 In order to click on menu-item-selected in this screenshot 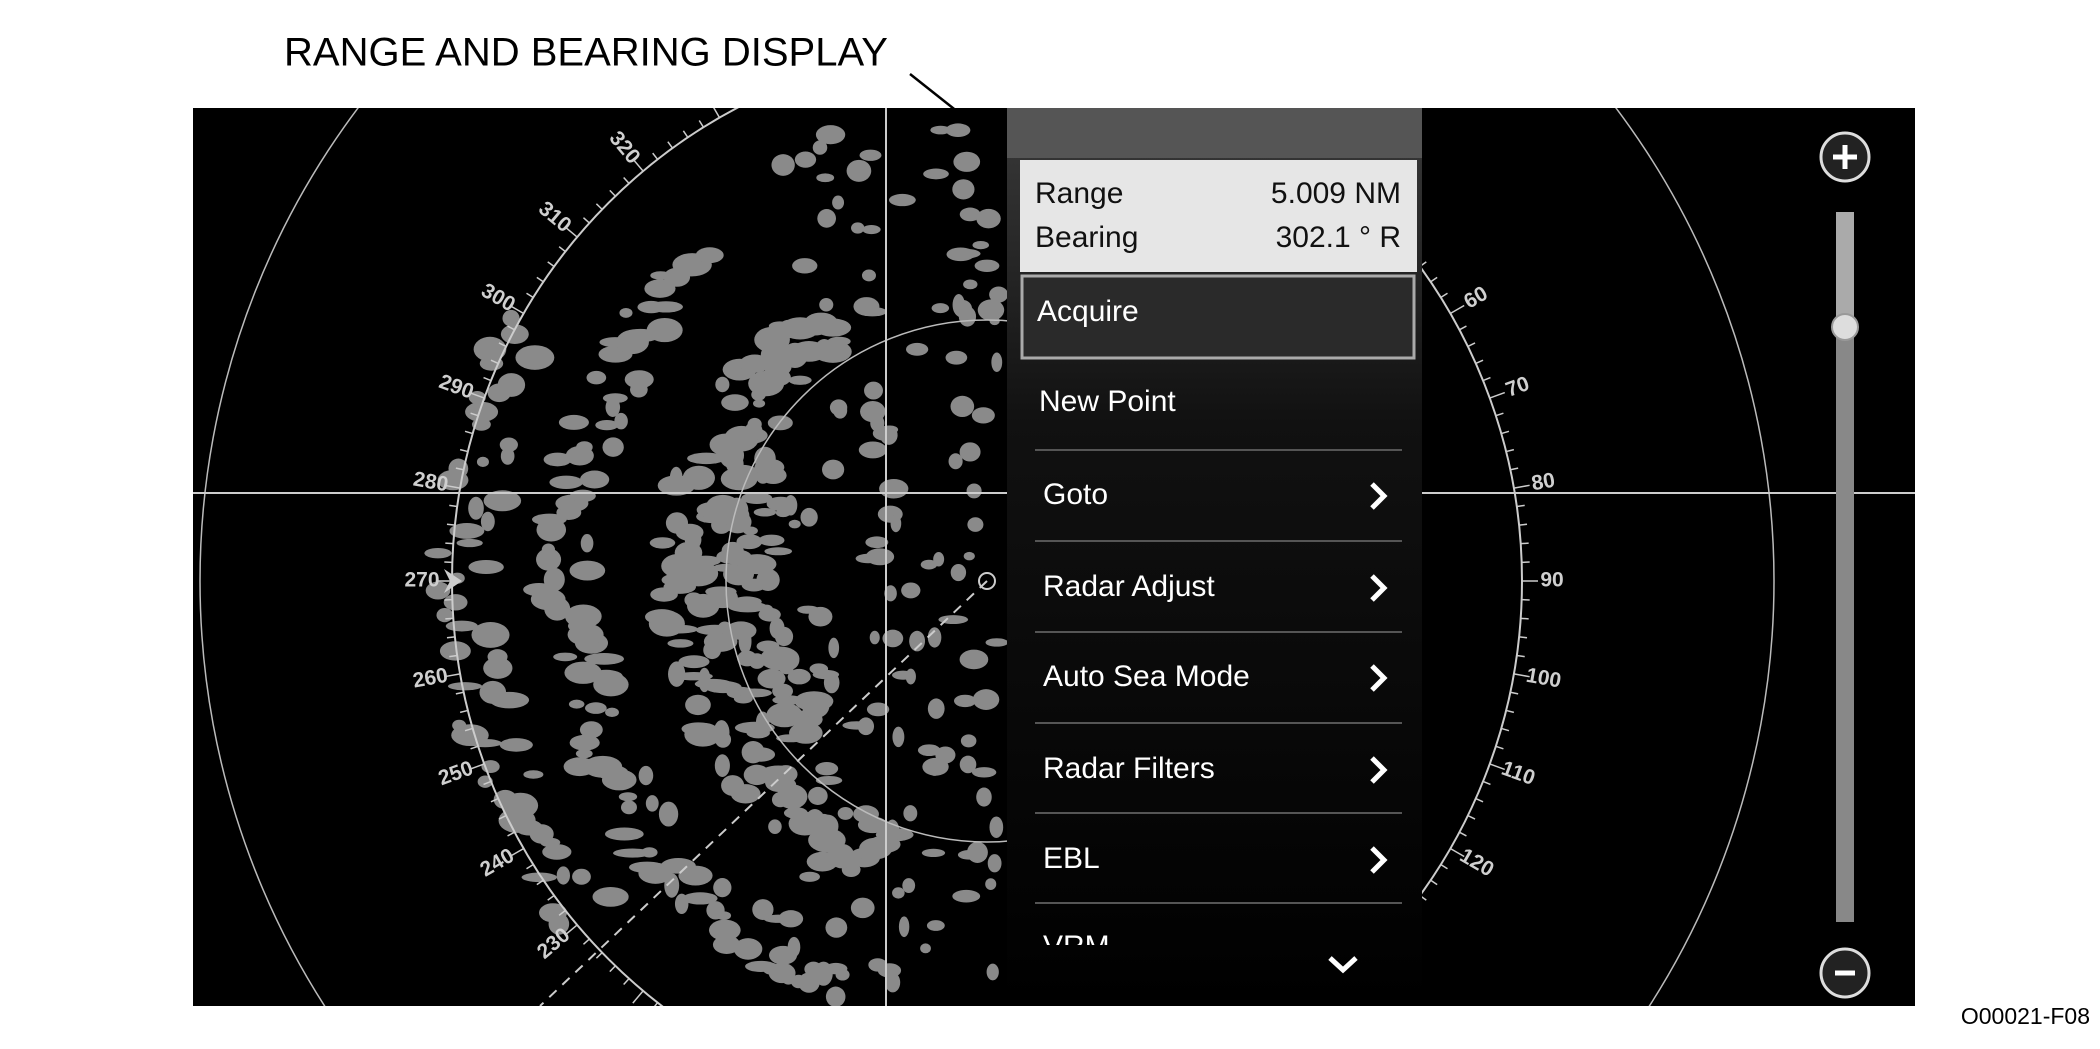, I will do `click(1218, 317)`.